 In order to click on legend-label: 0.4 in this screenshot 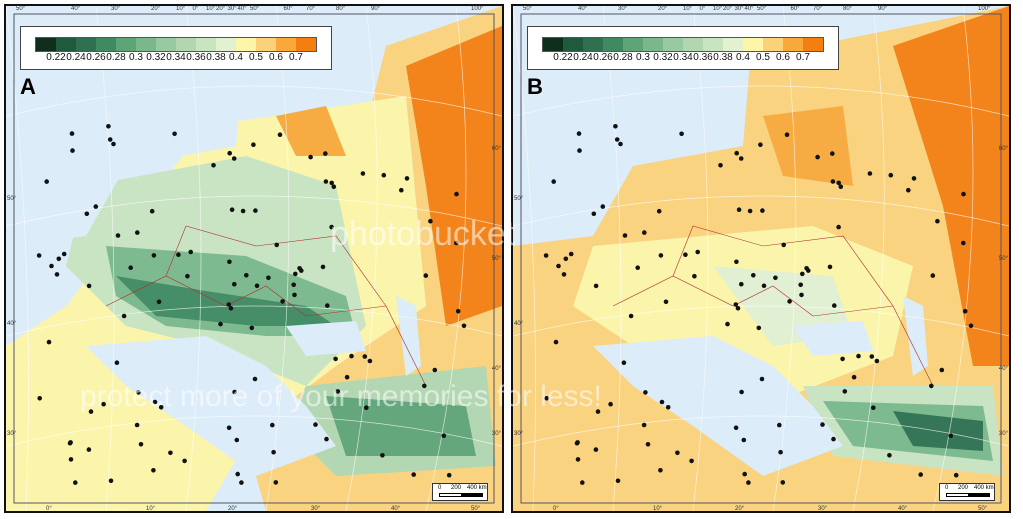, I will do `click(236, 57)`.